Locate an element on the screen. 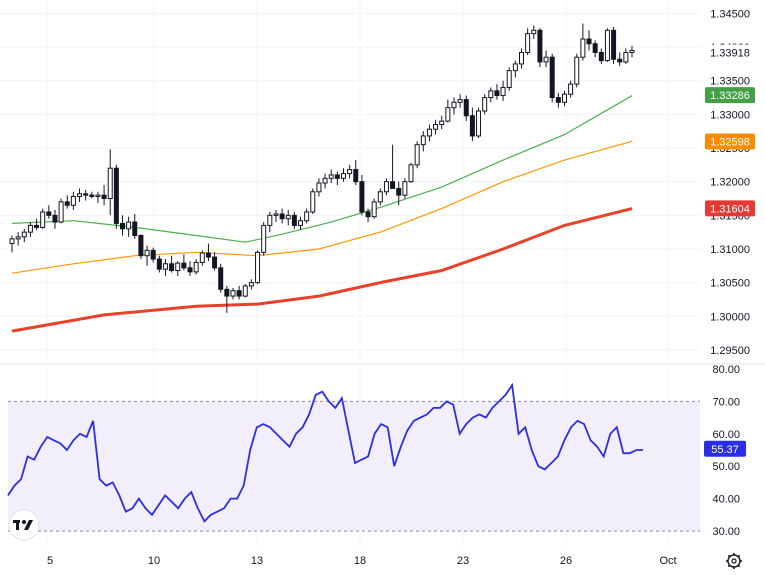  tradingview-logo is located at coordinates (24, 525).